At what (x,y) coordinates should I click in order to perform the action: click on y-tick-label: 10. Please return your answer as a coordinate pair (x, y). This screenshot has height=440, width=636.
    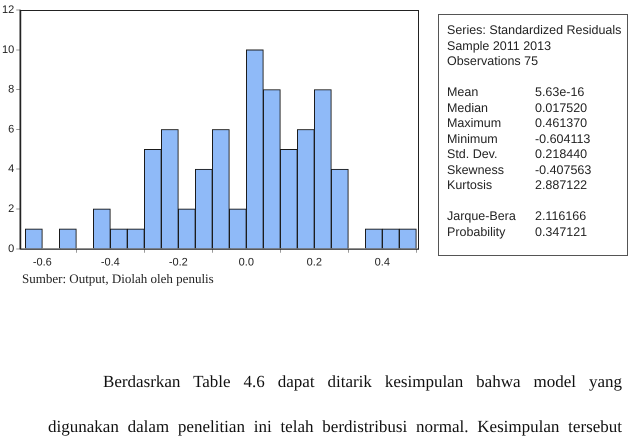
    Looking at the image, I should click on (8, 50).